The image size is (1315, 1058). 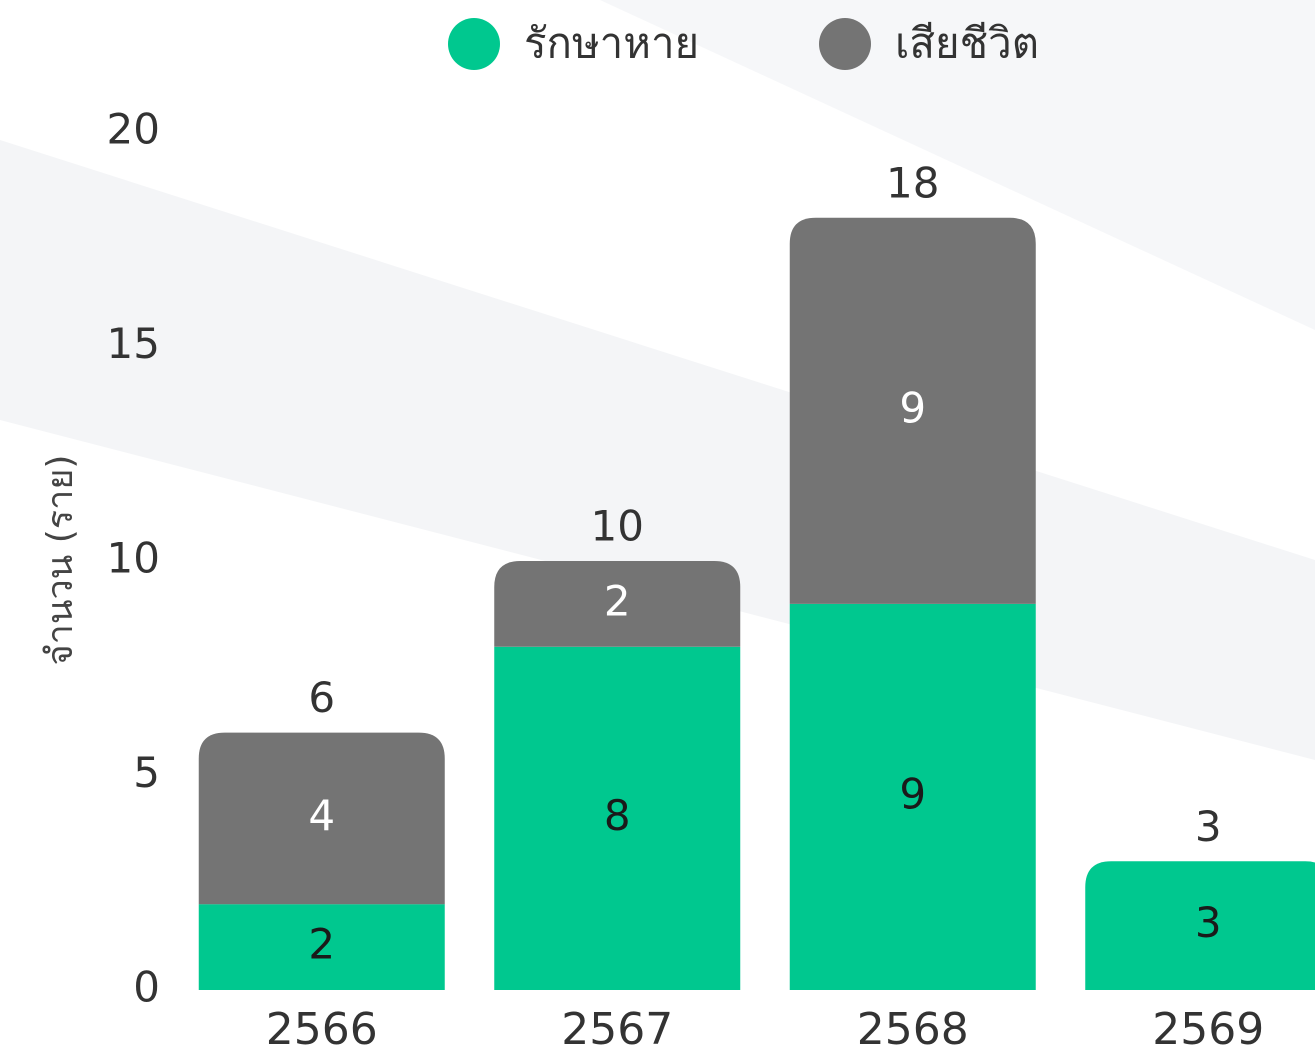 What do you see at coordinates (1208, 1029) in the screenshot?
I see `x-tick-label: 2569` at bounding box center [1208, 1029].